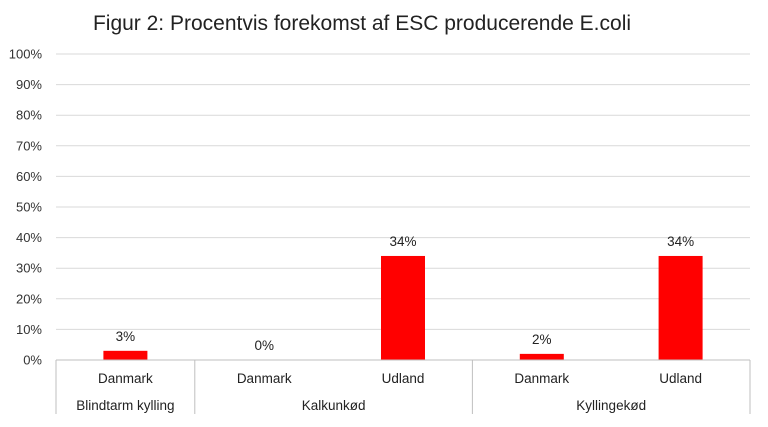  What do you see at coordinates (29, 84) in the screenshot?
I see `y-tick-label: 90%` at bounding box center [29, 84].